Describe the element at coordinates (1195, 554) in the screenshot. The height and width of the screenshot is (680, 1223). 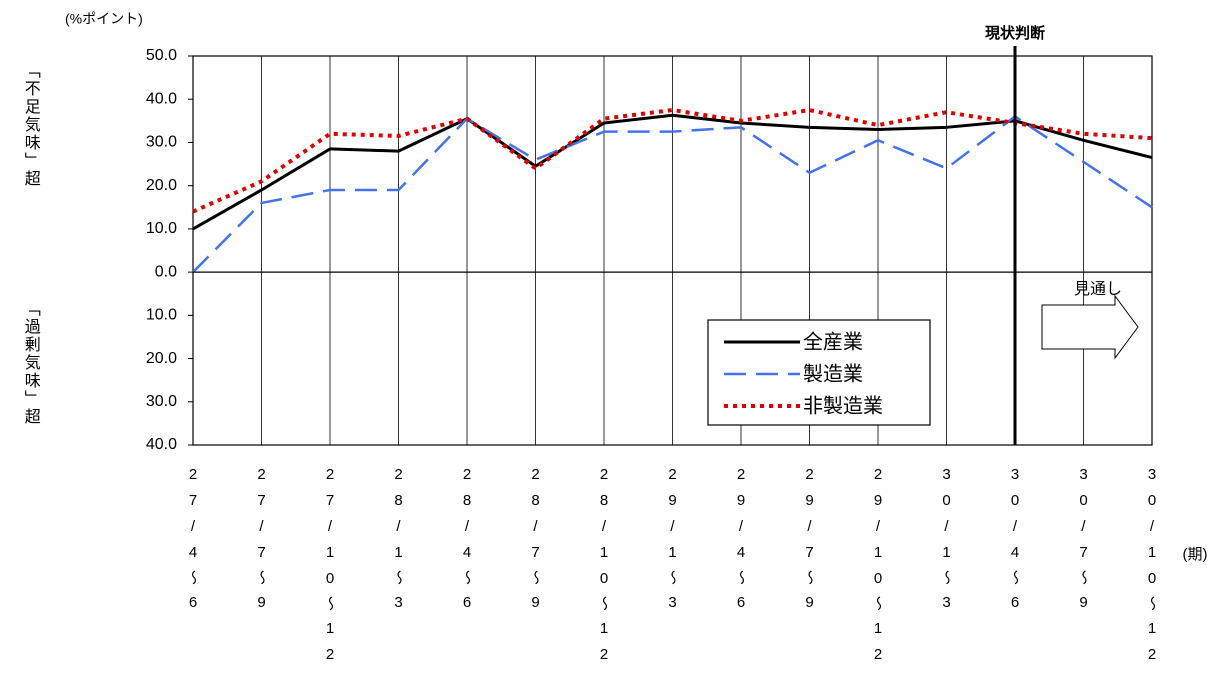
I see `x-axis-label: (期)` at that location.